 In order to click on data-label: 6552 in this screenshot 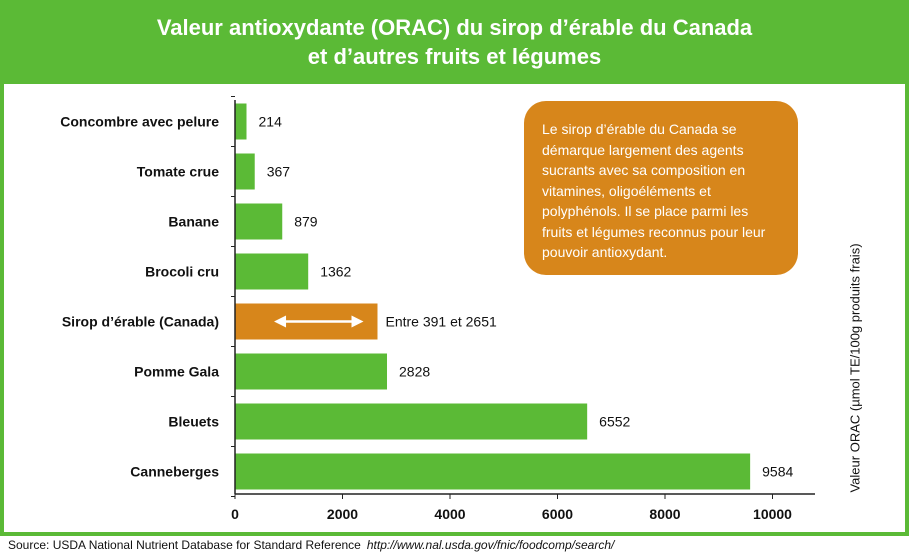, I will do `click(614, 422)`.